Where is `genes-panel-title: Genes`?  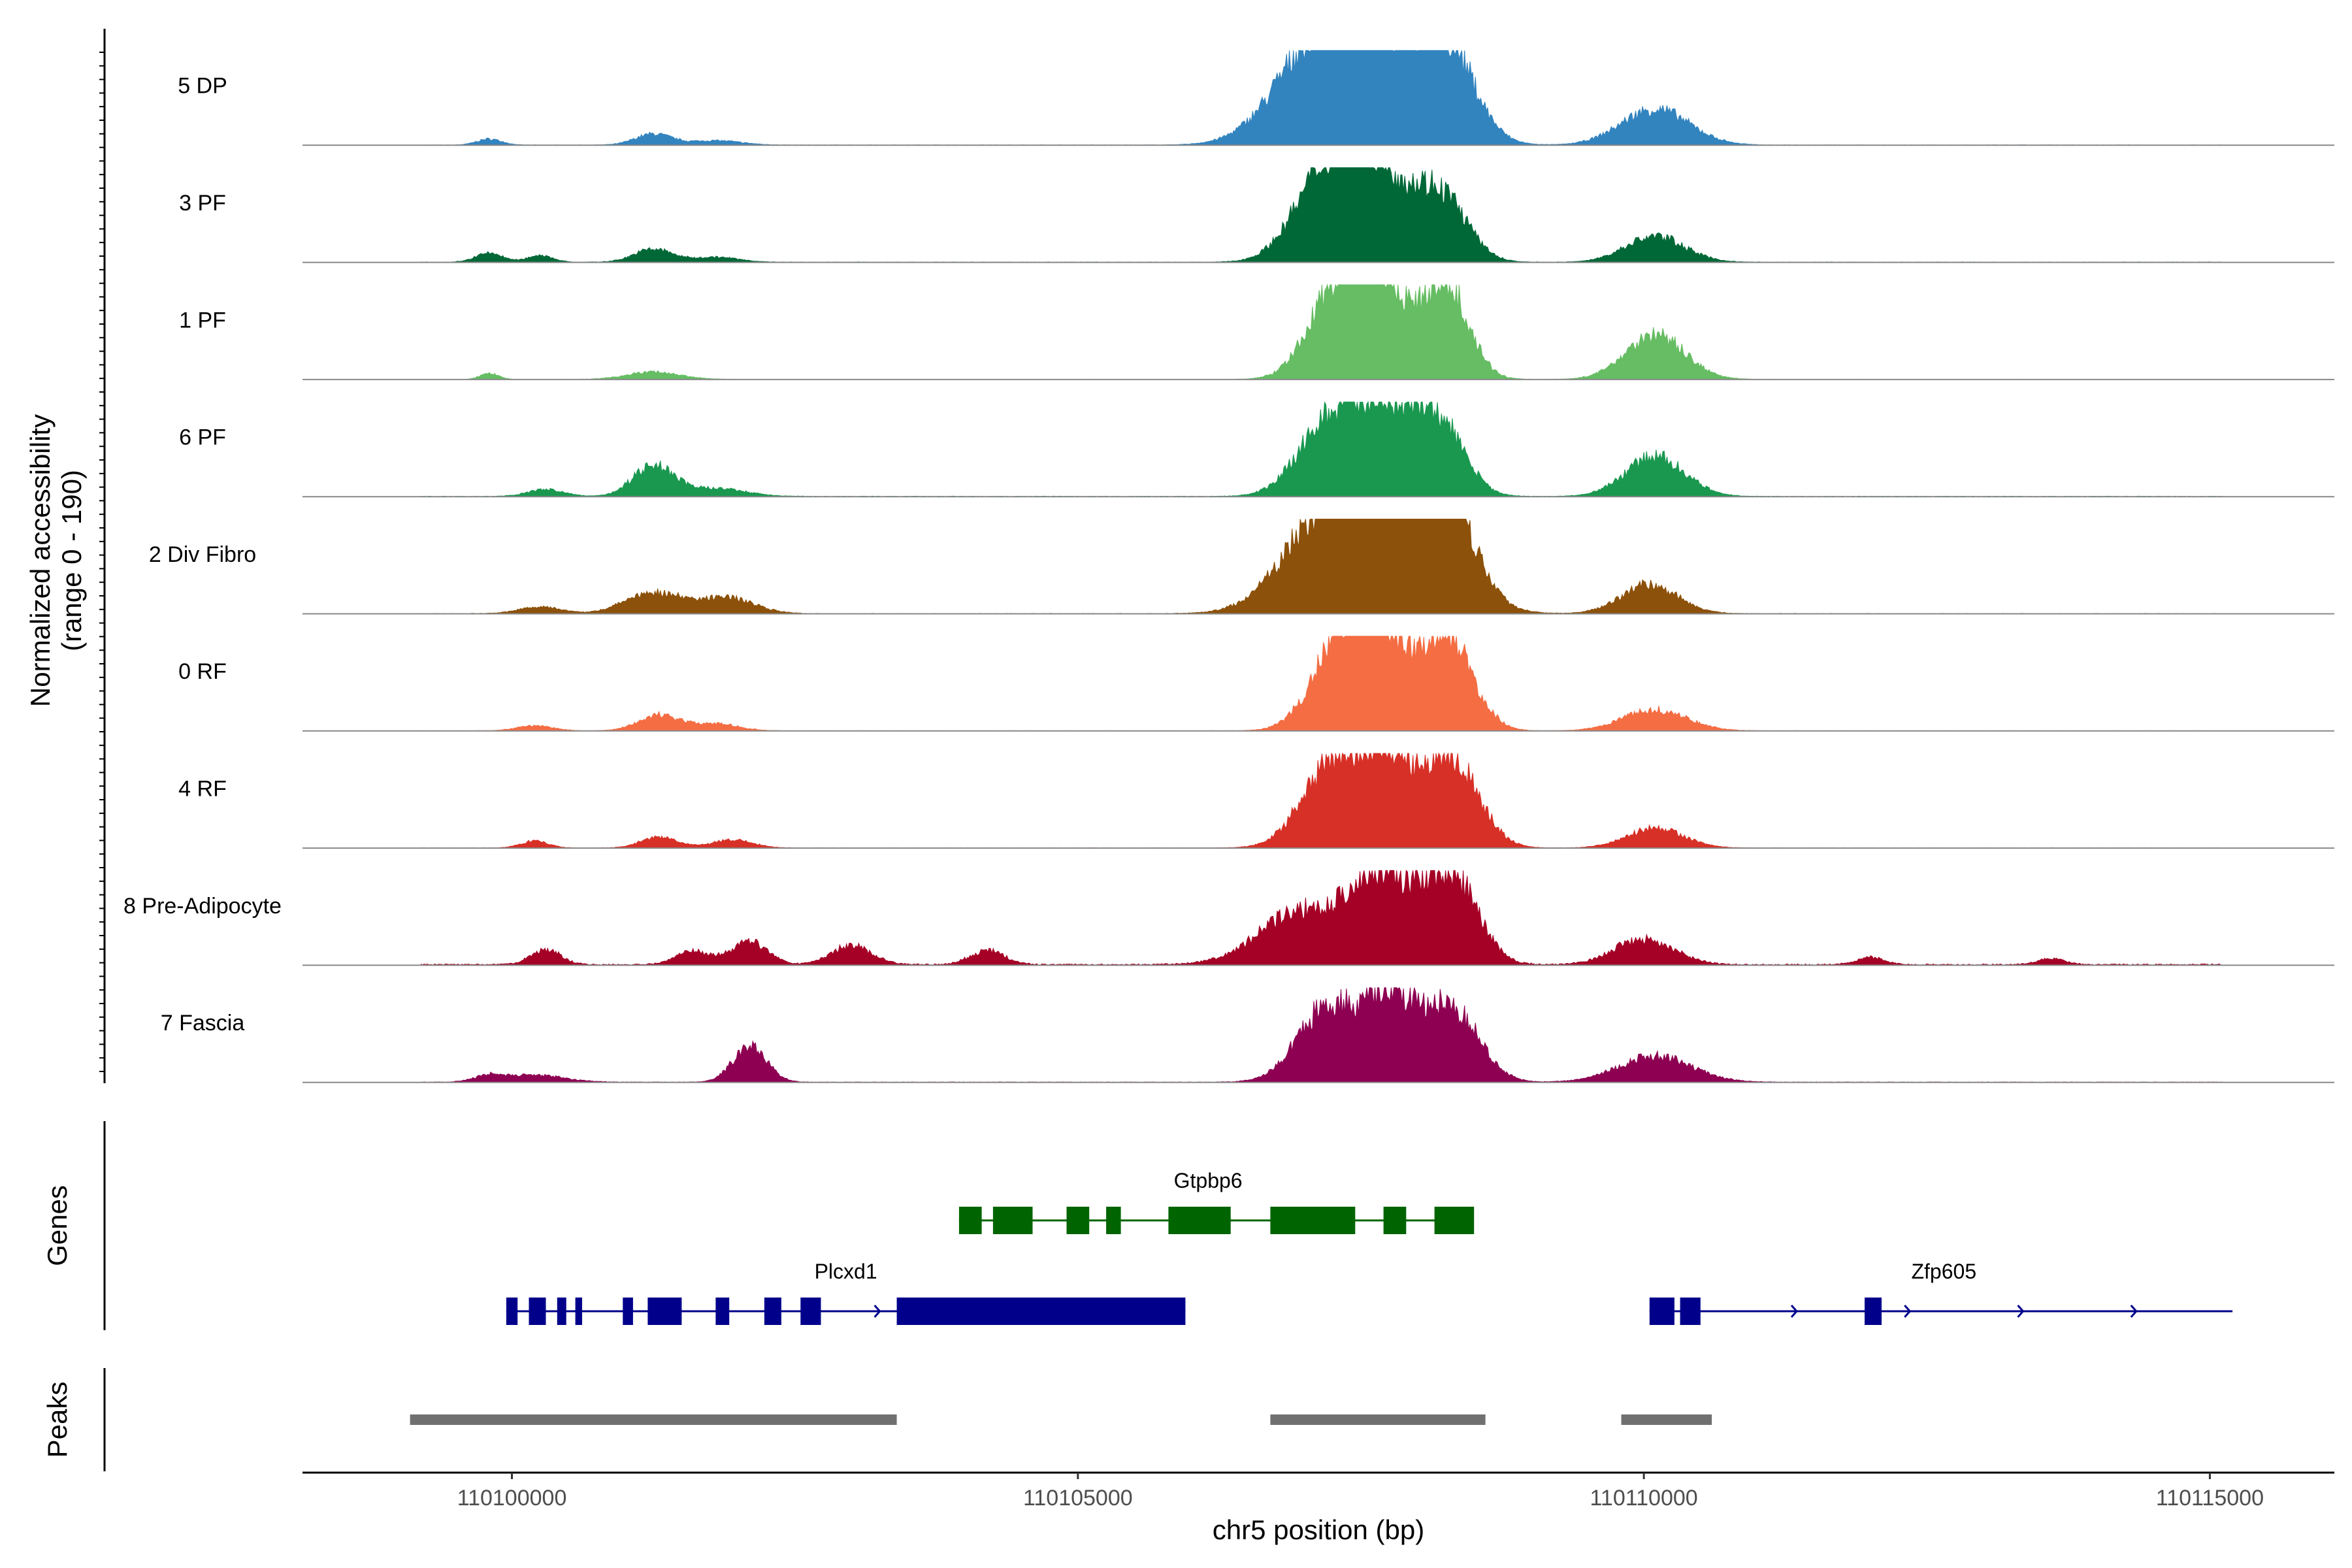
genes-panel-title: Genes is located at coordinates (57, 1225).